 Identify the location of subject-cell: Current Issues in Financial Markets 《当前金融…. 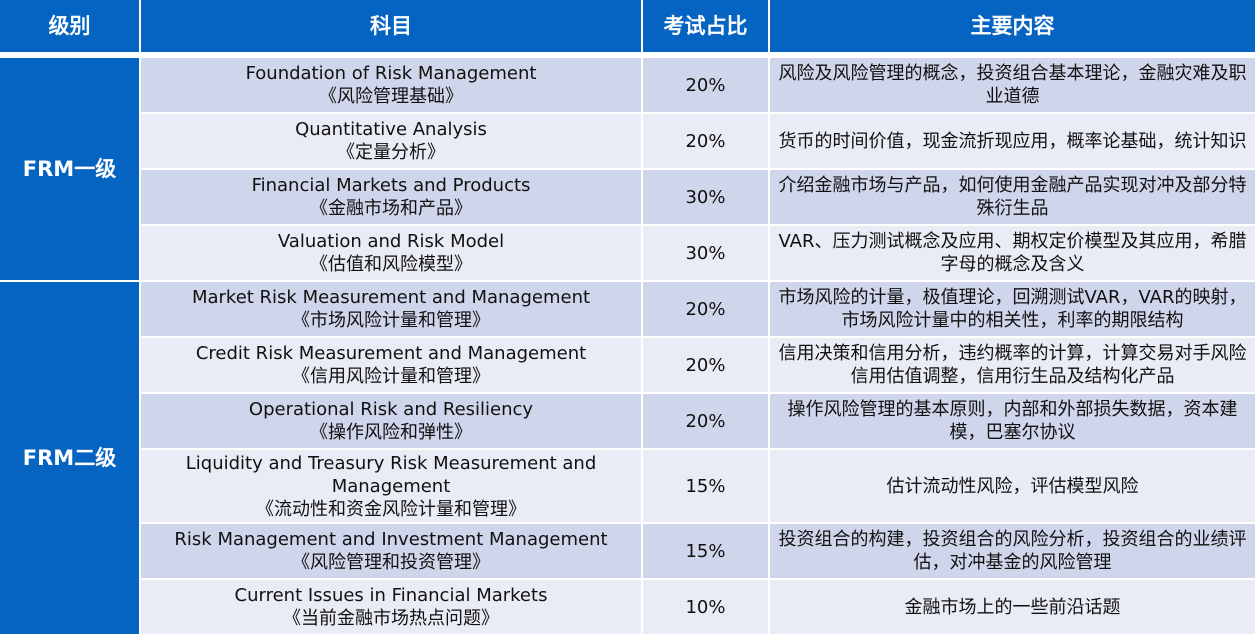
(391, 607).